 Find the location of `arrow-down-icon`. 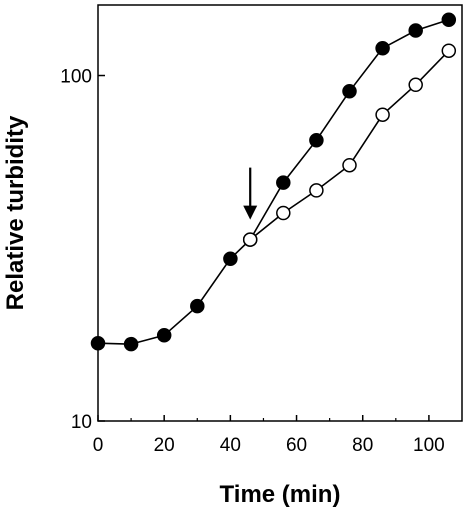

arrow-down-icon is located at coordinates (250, 193).